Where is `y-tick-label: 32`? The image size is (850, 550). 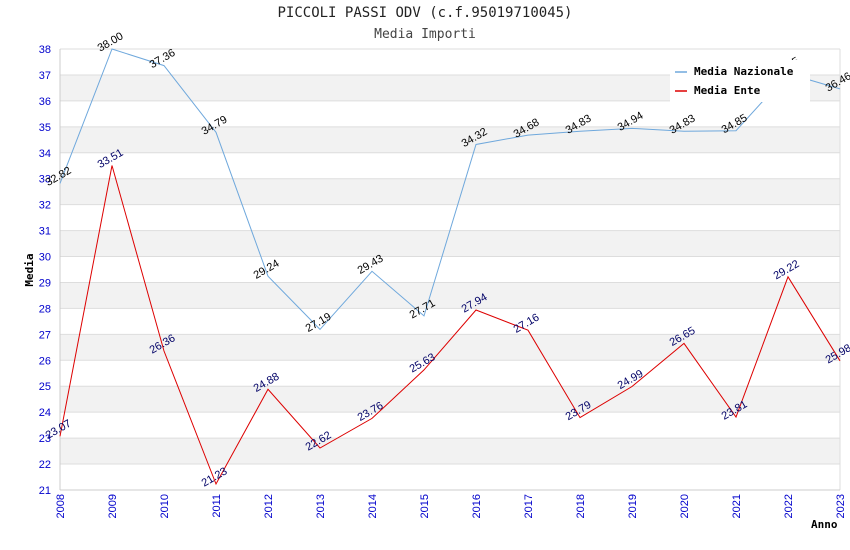
y-tick-label: 32 is located at coordinates (45, 206).